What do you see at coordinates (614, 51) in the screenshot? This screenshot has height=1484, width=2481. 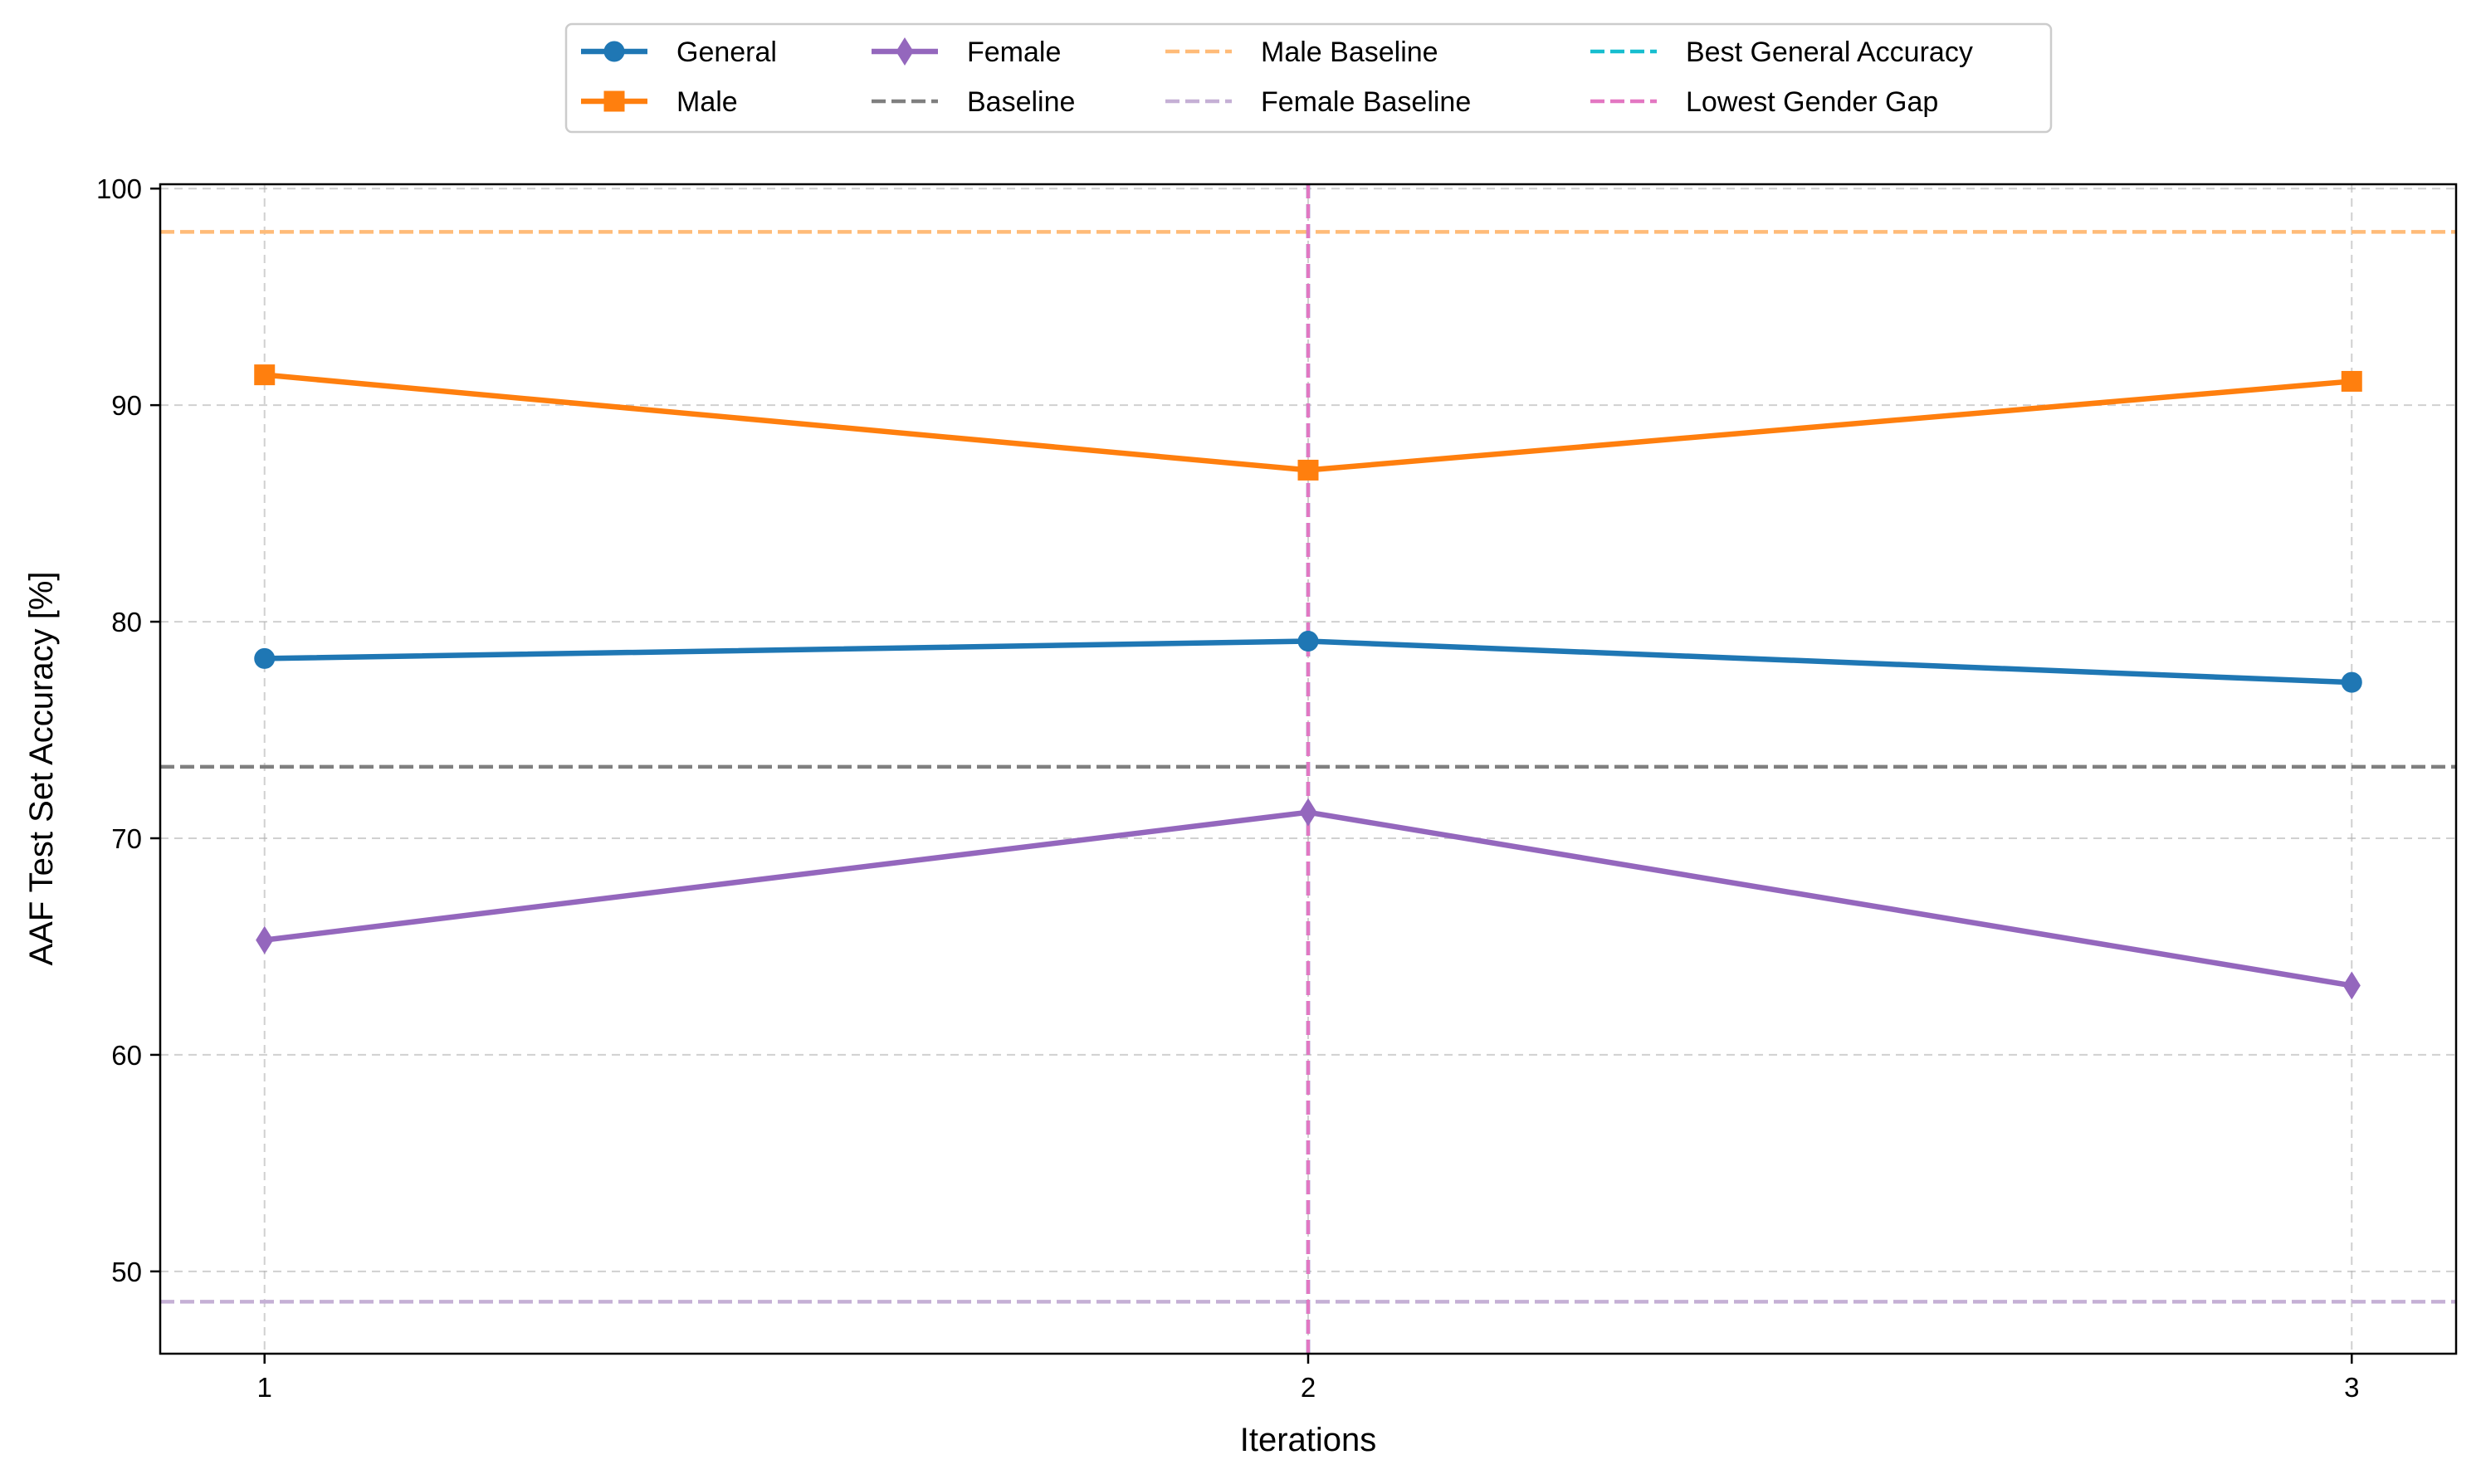 I see `legend-marker-general` at bounding box center [614, 51].